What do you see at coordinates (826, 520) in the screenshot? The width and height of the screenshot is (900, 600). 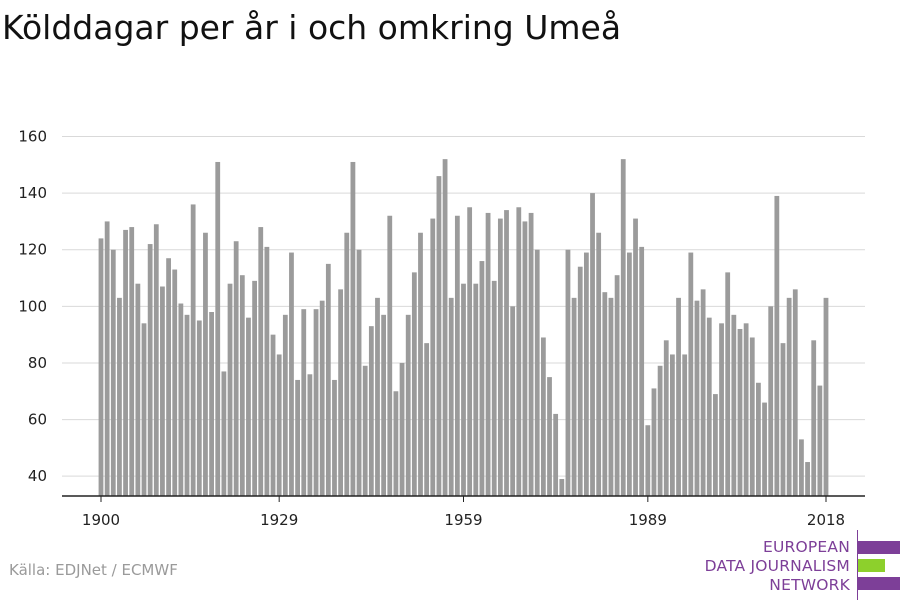 I see `x-tick-label: 2018` at bounding box center [826, 520].